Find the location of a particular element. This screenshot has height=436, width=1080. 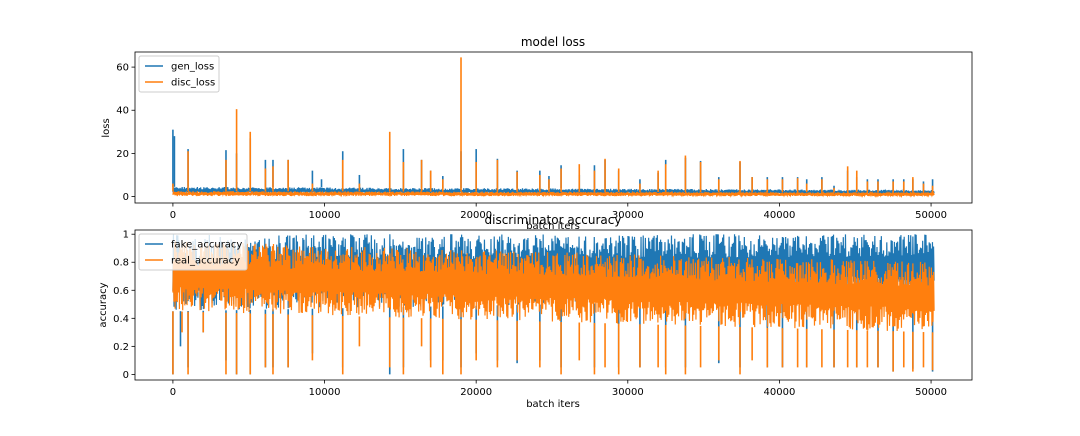

accuracy-x-tick-label: 10000 is located at coordinates (325, 392).